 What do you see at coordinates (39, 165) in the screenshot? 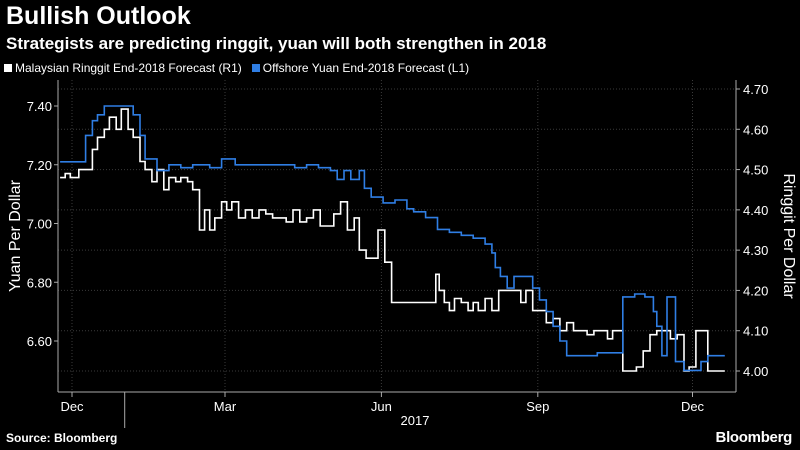
I see `left-tick-label: 7.20` at bounding box center [39, 165].